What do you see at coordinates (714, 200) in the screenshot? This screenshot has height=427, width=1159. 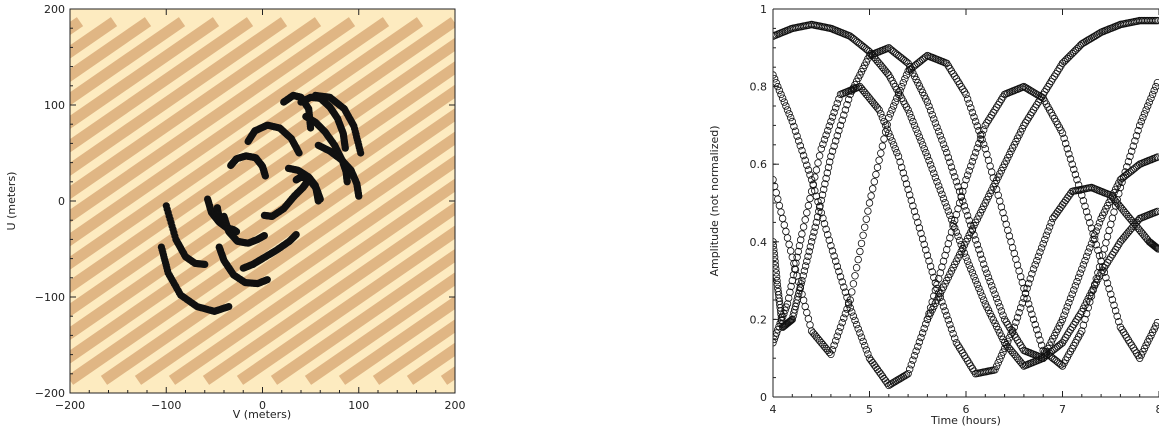 I see `amp-ylabel: Amplitude (not normalized)` at bounding box center [714, 200].